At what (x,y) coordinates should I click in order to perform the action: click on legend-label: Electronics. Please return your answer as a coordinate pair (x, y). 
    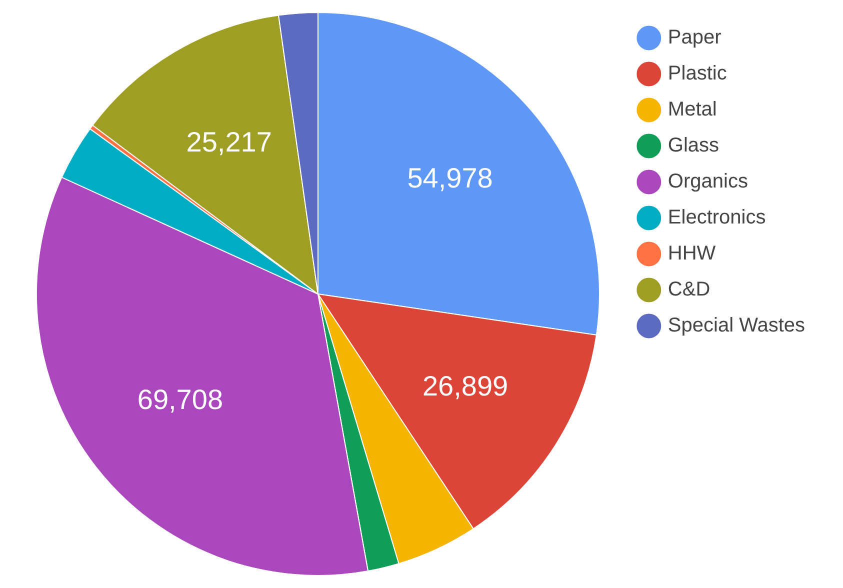
    Looking at the image, I should click on (717, 217).